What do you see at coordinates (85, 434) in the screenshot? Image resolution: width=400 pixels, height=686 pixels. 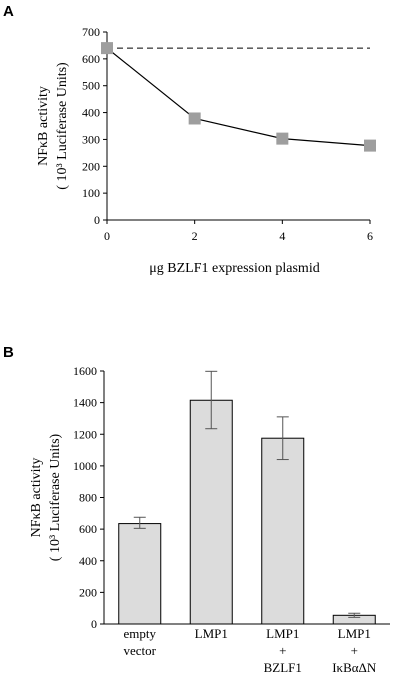 I see `y-tick-label: 1200` at bounding box center [85, 434].